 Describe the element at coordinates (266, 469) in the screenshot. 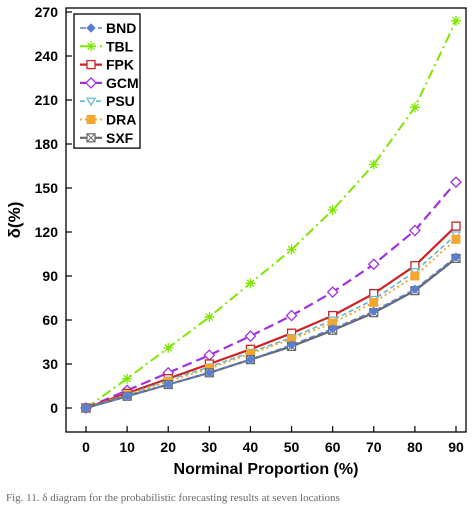

I see `x-axis-label: Norminal Proportion (%)` at that location.